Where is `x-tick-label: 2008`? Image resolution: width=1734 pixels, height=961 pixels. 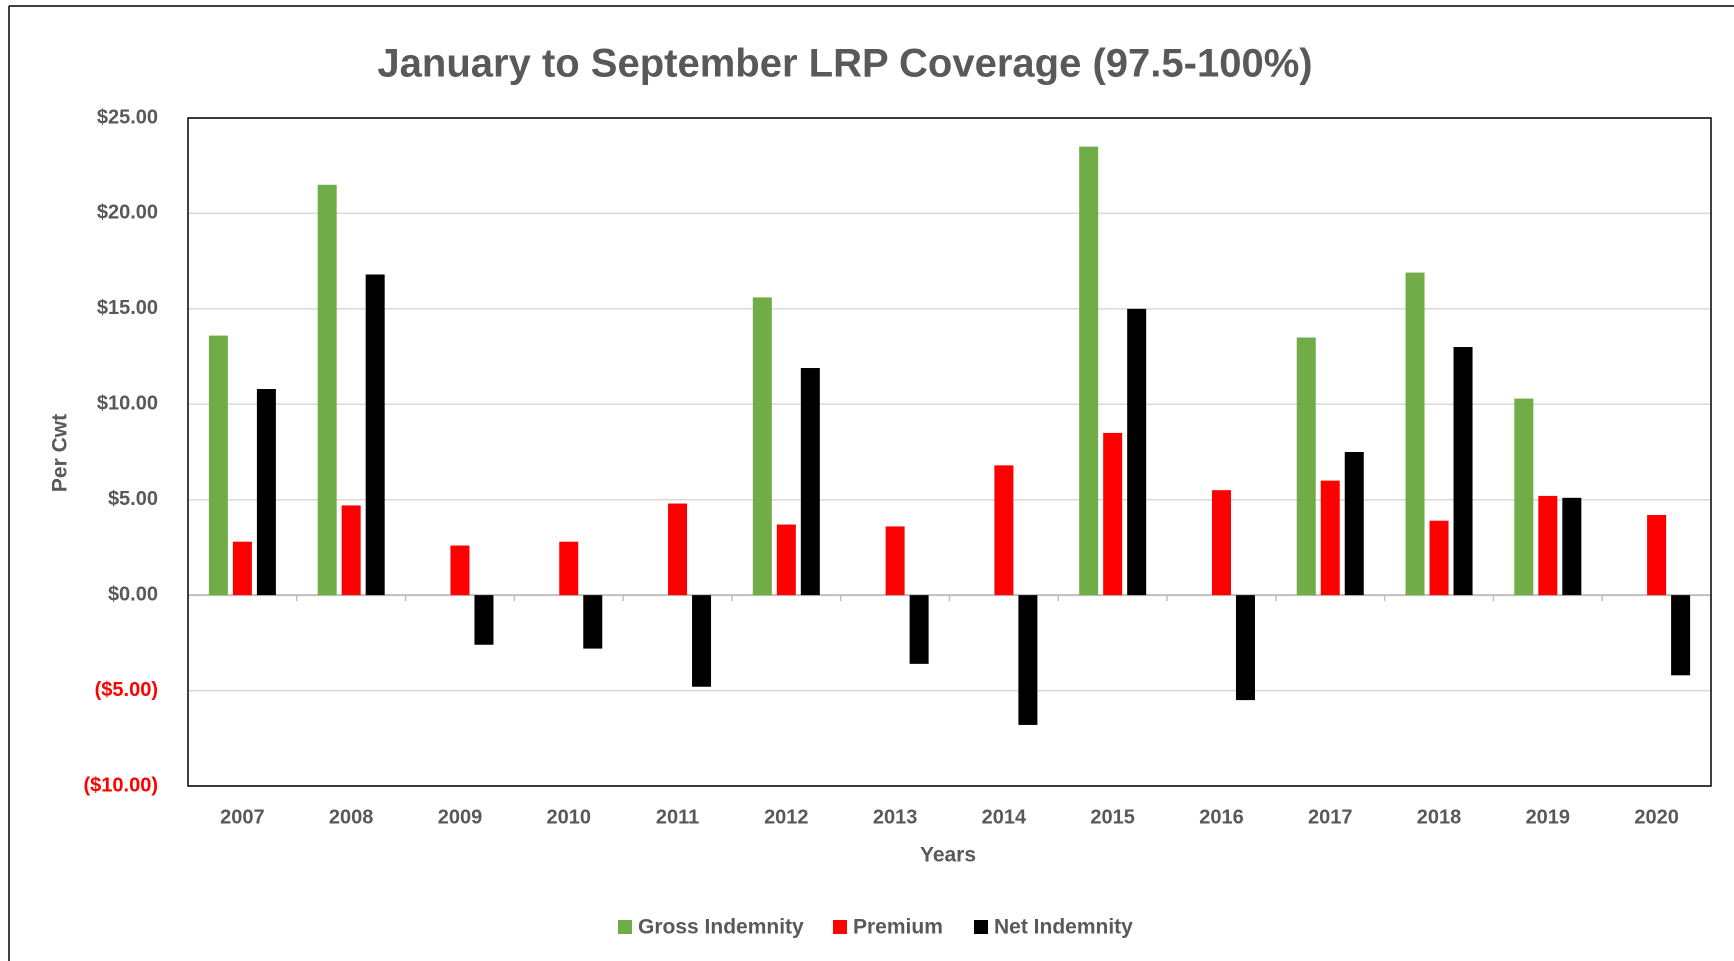
x-tick-label: 2008 is located at coordinates (351, 817).